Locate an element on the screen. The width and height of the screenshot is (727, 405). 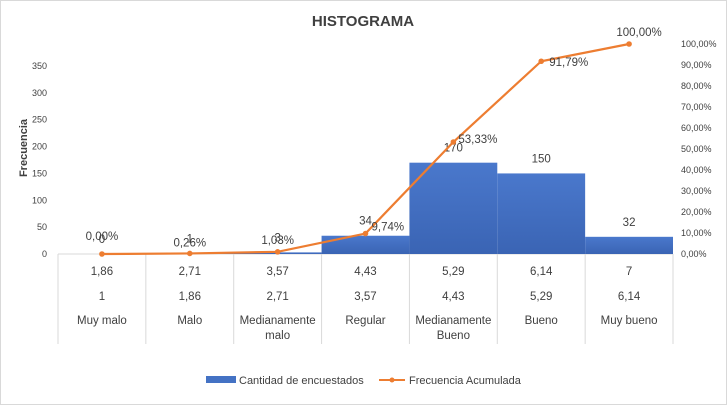
y2-tick-label: 20,00% is located at coordinates (696, 212).